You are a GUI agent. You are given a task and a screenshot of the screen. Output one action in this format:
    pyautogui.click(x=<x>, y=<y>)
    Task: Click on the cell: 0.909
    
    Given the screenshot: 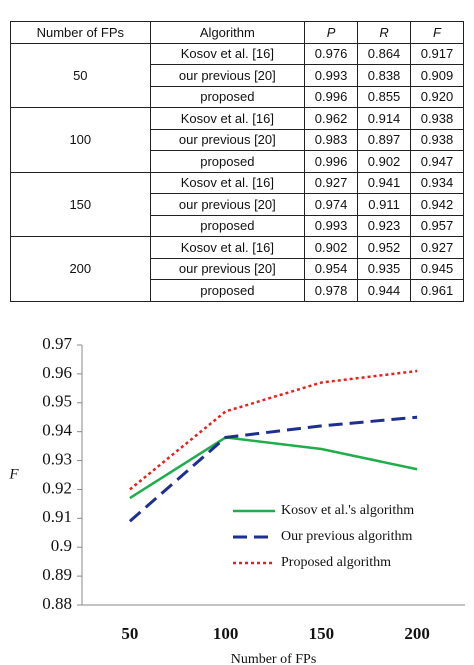 What is the action you would take?
    pyautogui.click(x=437, y=75)
    